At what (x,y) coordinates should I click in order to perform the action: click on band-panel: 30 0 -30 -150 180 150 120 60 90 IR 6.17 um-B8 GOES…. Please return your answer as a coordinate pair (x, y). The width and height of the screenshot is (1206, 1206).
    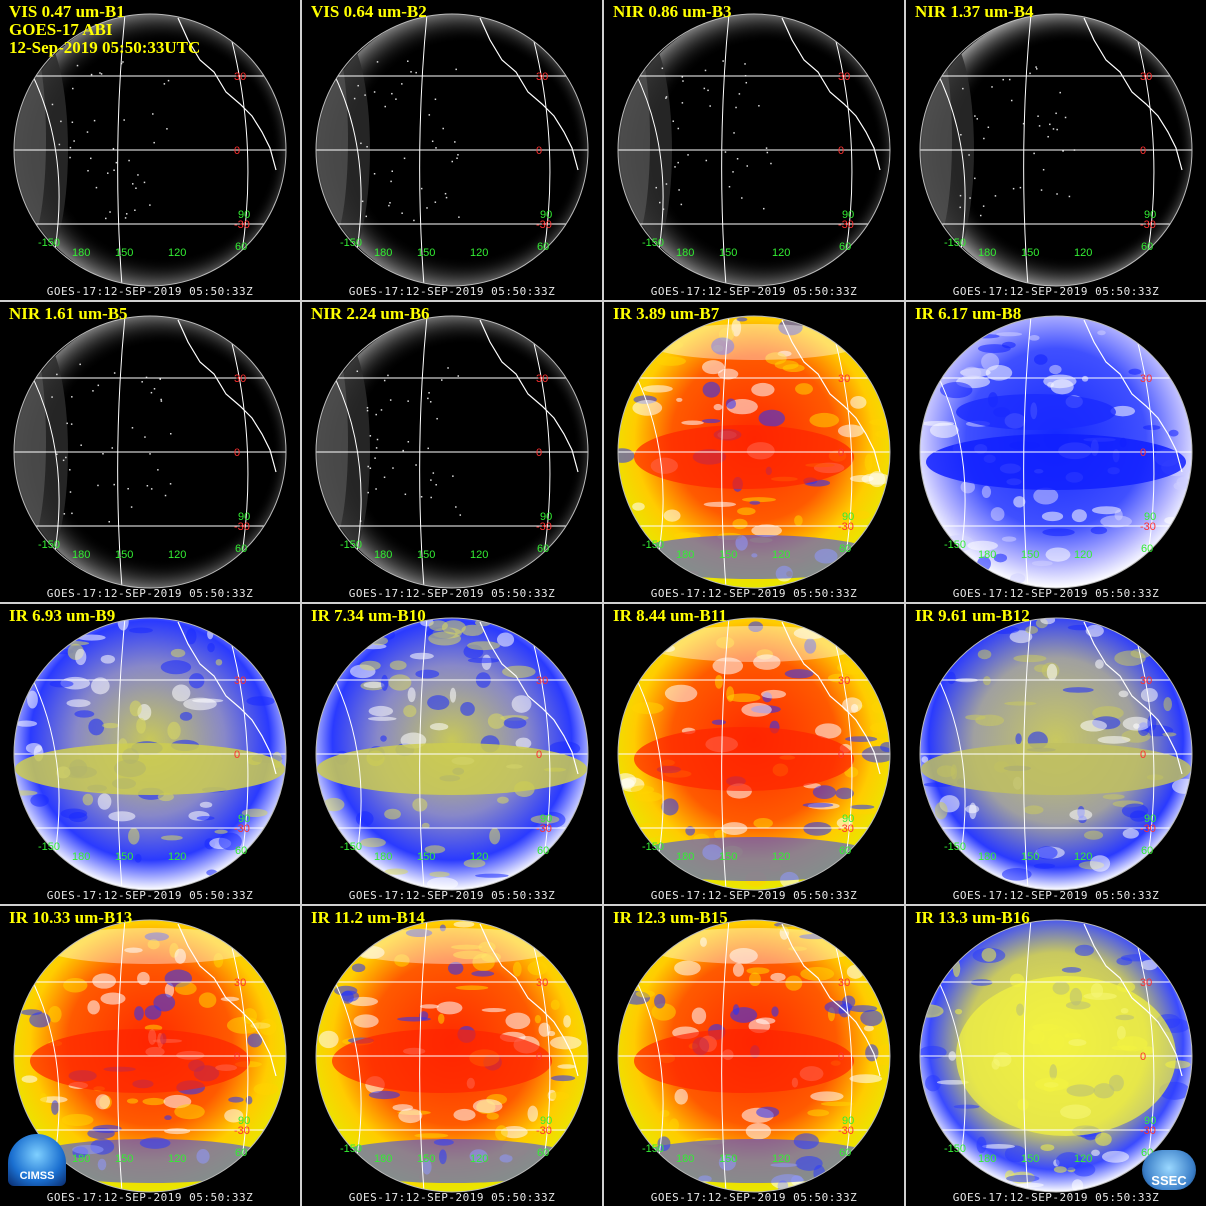
    Looking at the image, I should click on (1056, 452).